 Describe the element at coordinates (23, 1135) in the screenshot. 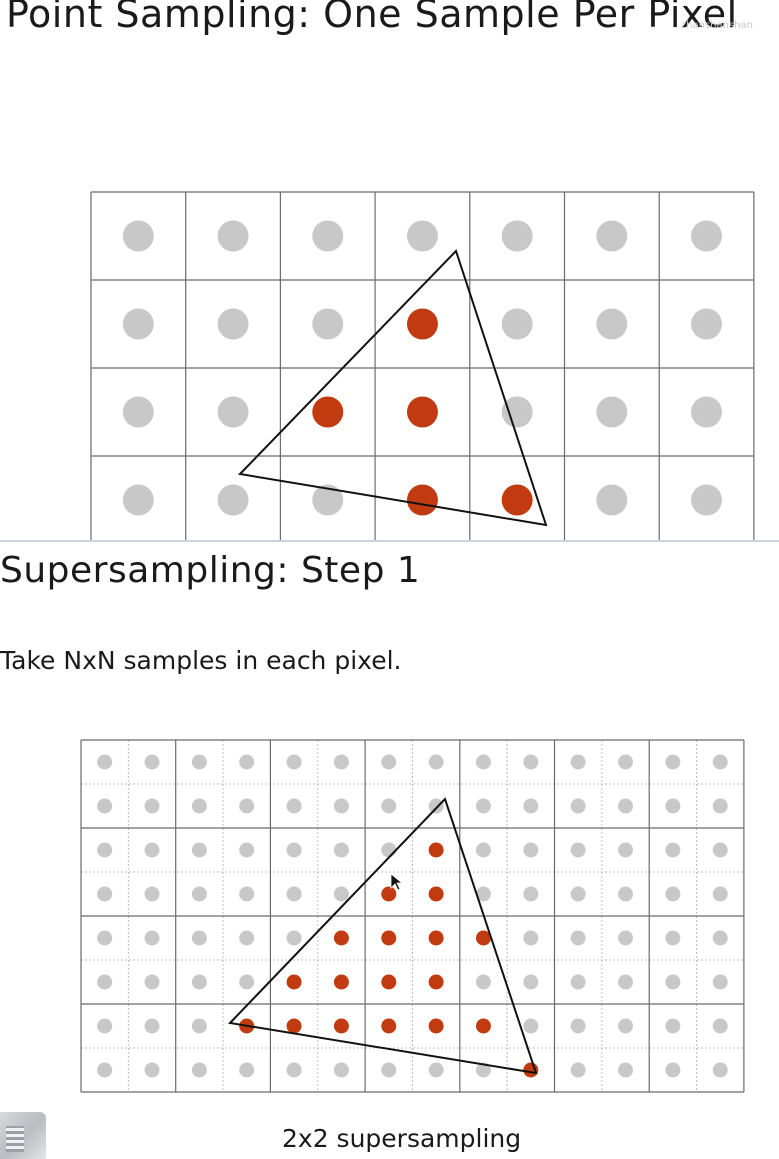

I see `video-thumbnail-icon` at that location.